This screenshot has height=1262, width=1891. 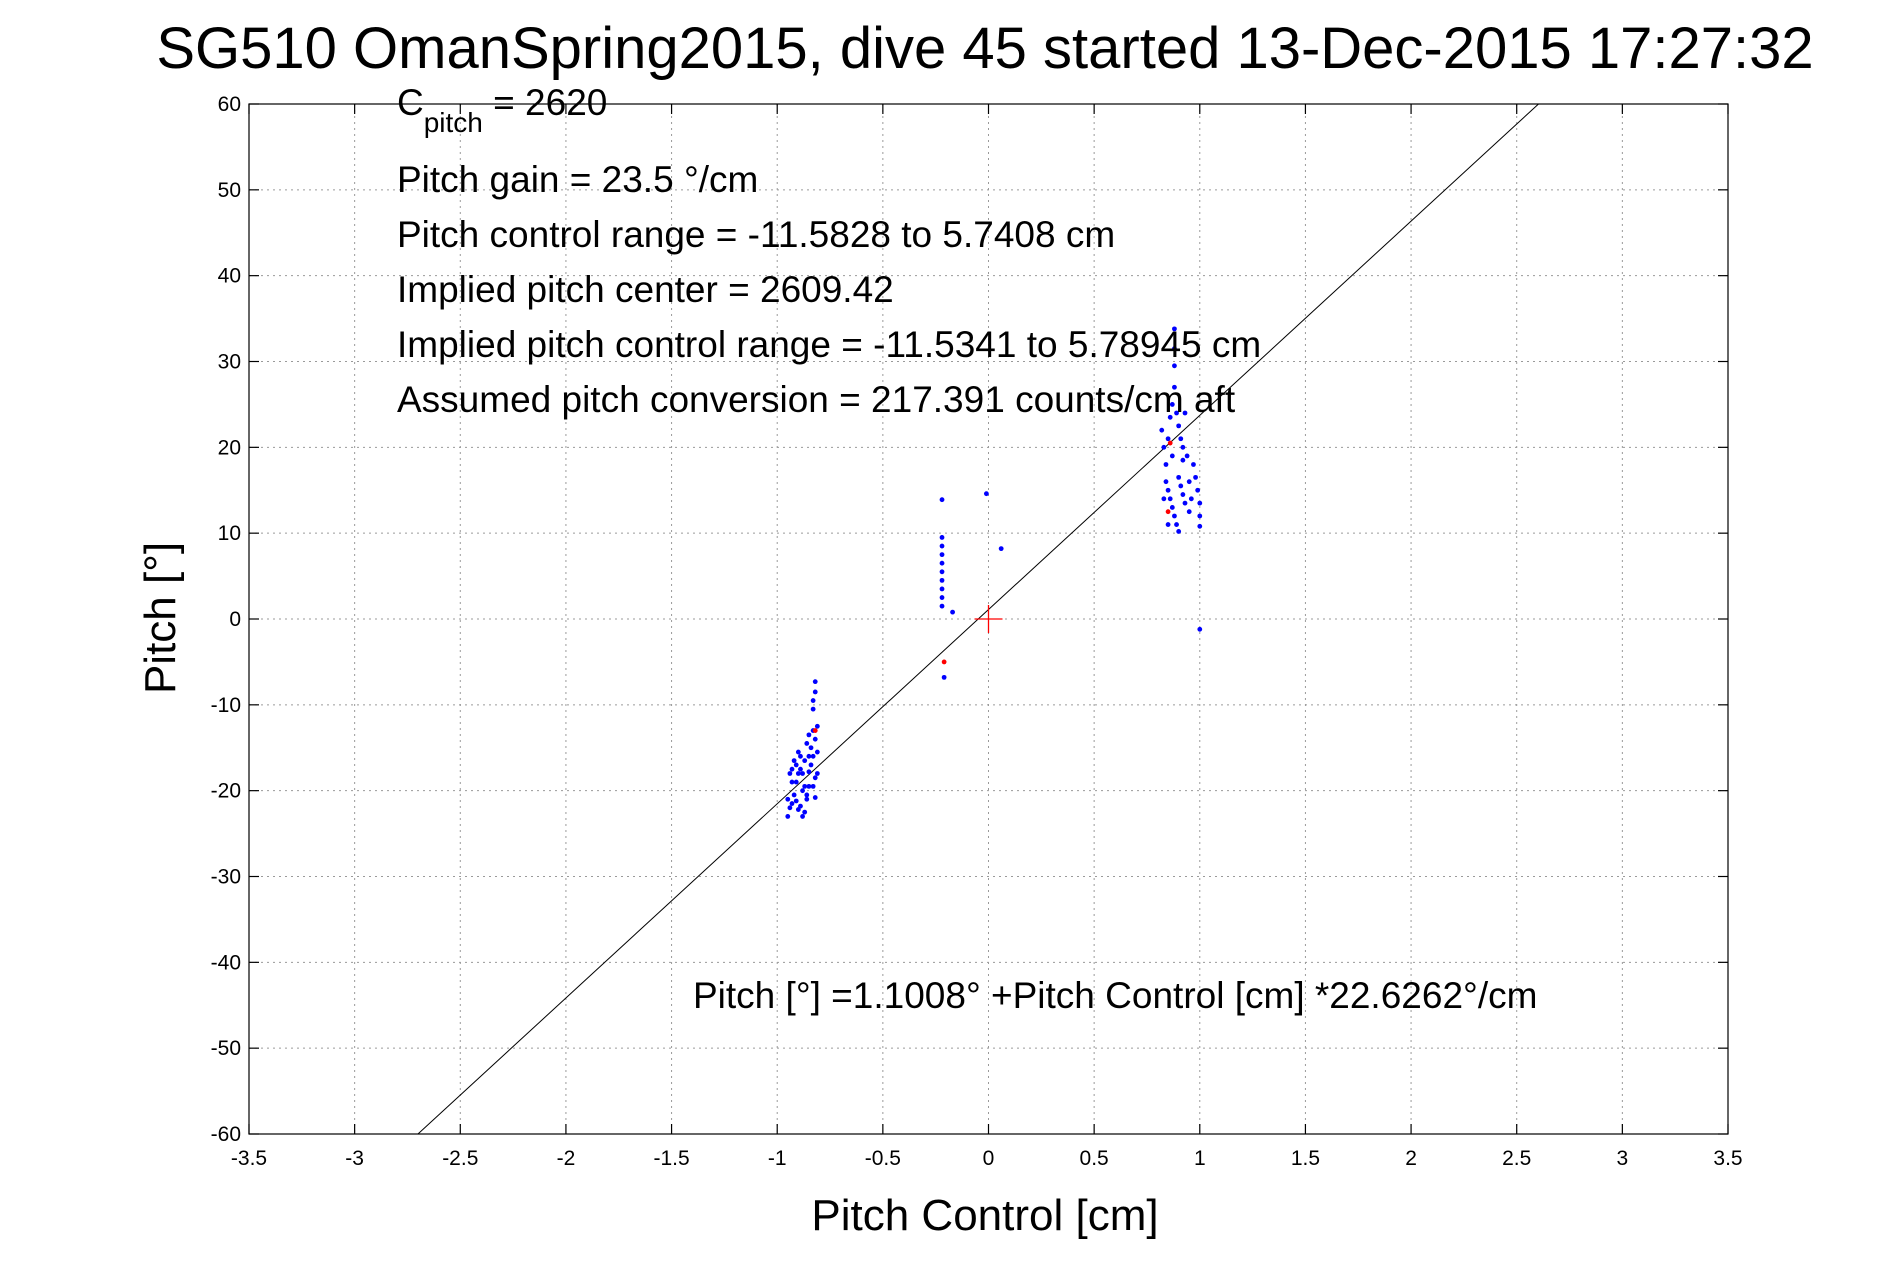 What do you see at coordinates (1411, 1158) in the screenshot?
I see `x-tick-label: 2` at bounding box center [1411, 1158].